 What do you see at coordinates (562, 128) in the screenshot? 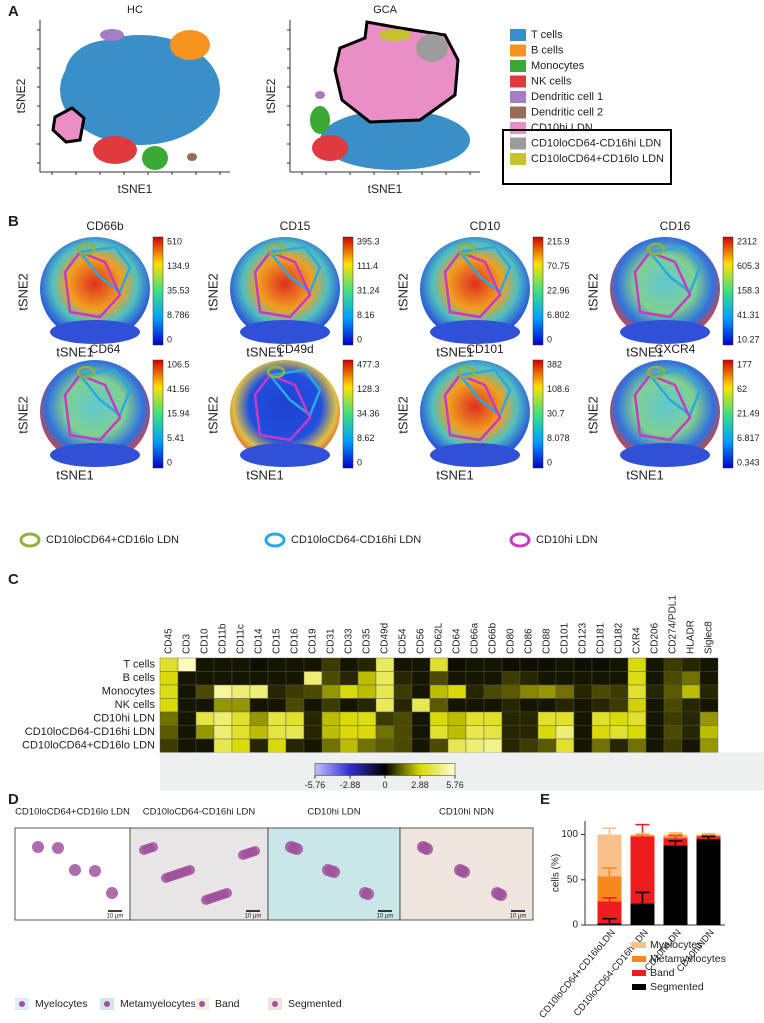
I see `legend-label: CD10hi LDN` at bounding box center [562, 128].